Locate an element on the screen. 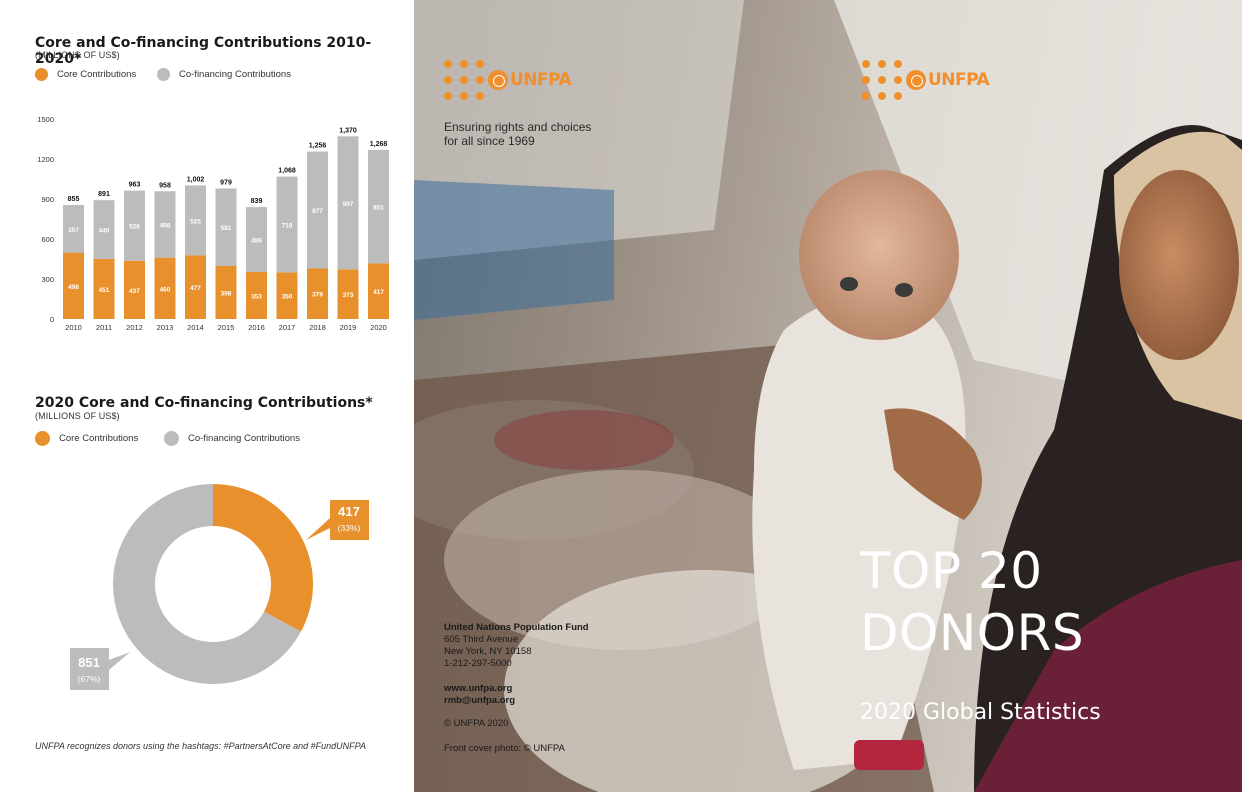 The image size is (1242, 792). legend-label-cofinancing: Co-financing Contributions is located at coordinates (235, 74).